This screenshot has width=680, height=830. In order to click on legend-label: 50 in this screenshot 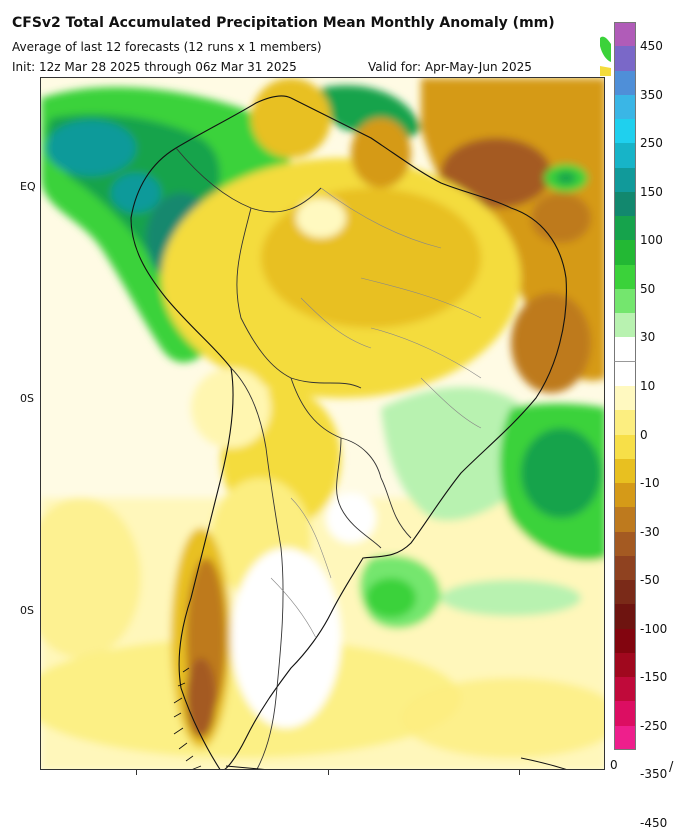, I will do `click(648, 288)`.